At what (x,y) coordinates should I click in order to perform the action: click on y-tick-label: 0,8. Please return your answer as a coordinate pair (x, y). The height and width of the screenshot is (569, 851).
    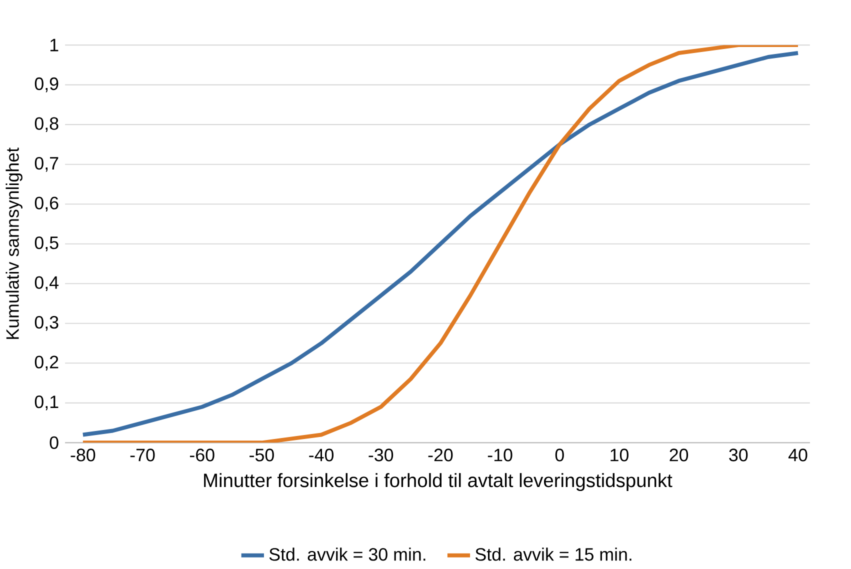
    Looking at the image, I should click on (46, 124).